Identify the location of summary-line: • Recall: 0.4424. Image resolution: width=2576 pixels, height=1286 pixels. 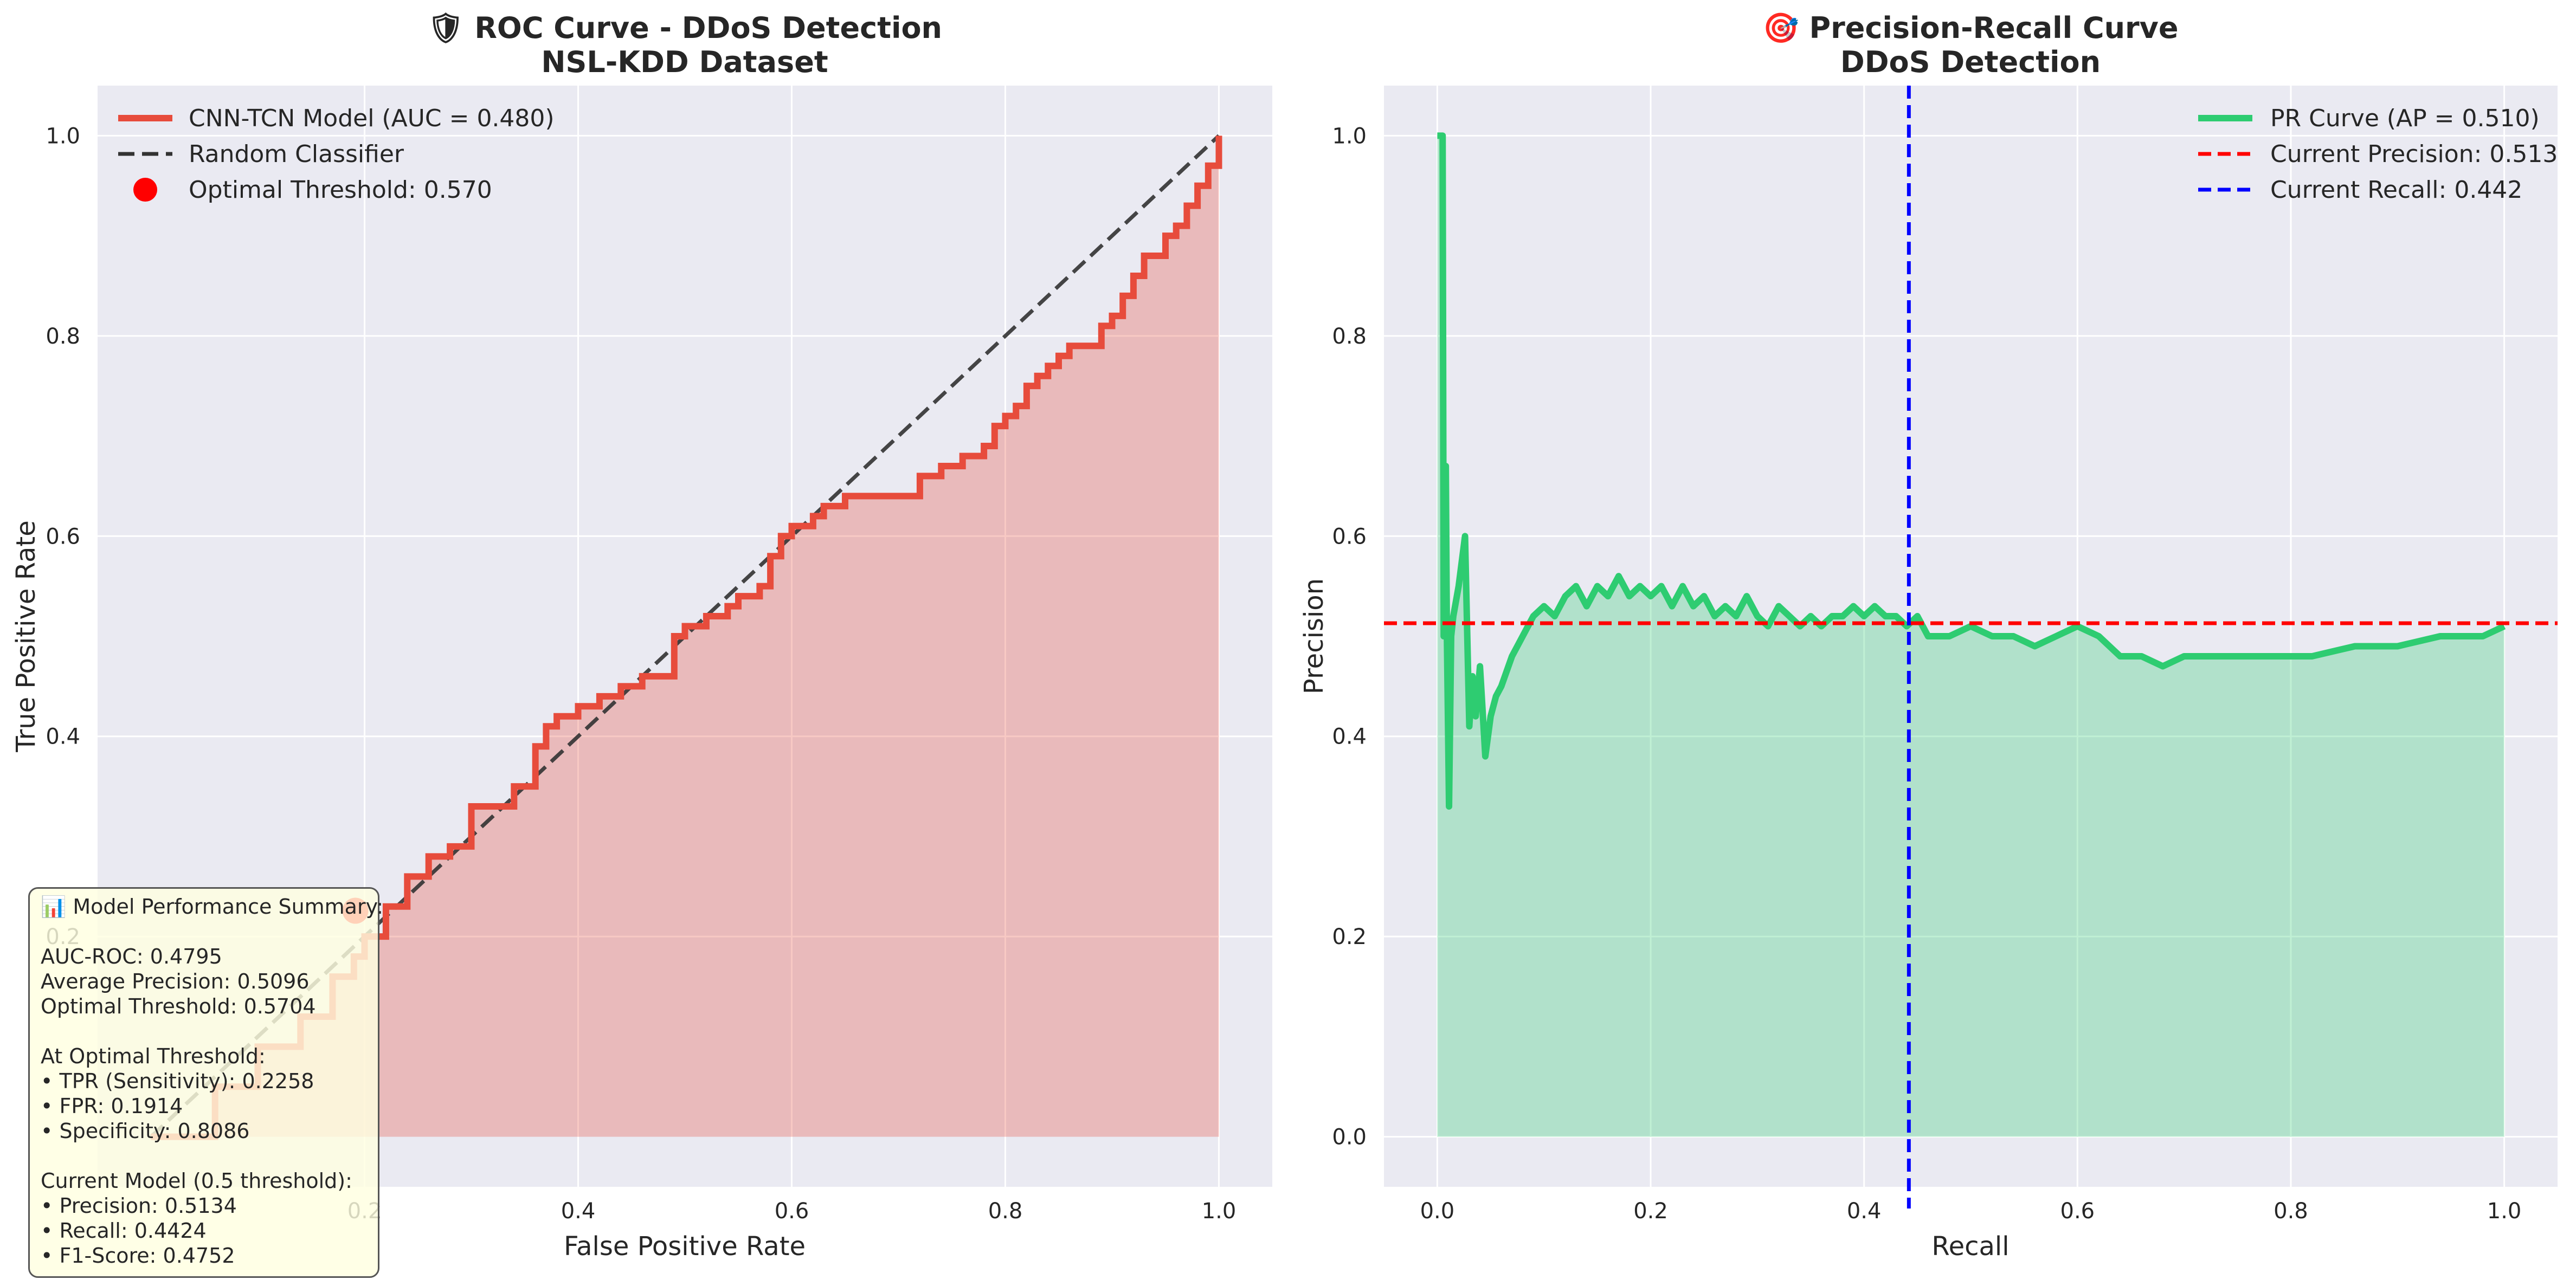
(124, 1231).